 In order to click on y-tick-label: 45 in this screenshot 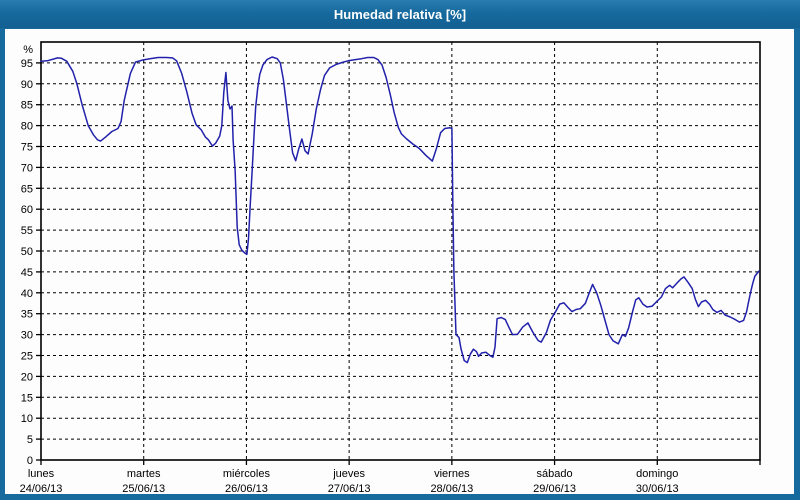, I will do `click(27, 273)`.